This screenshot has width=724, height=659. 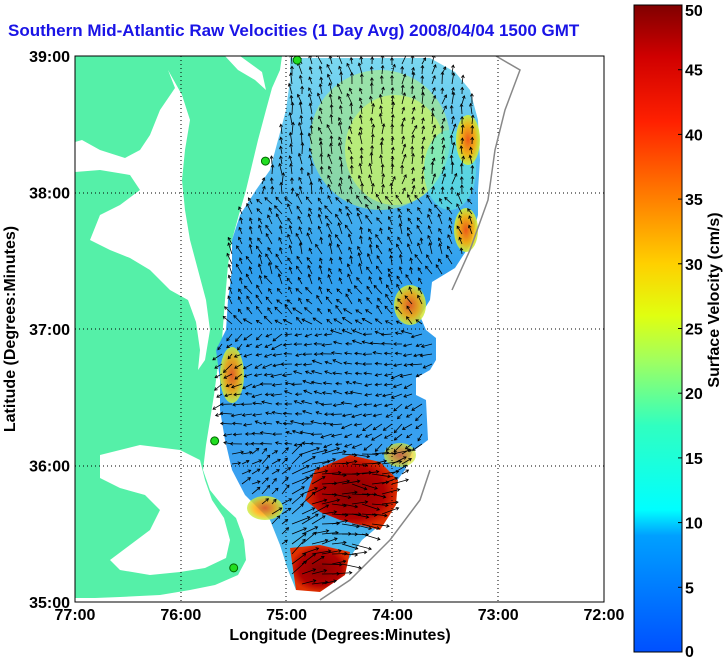 What do you see at coordinates (694, 265) in the screenshot?
I see `colorbar-tick-label: 30` at bounding box center [694, 265].